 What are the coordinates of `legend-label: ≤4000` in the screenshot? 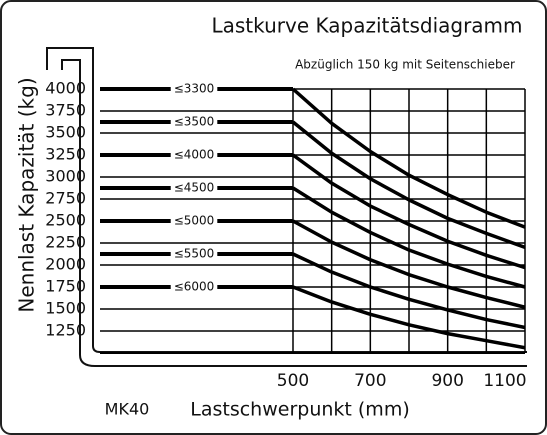 It's located at (194, 155).